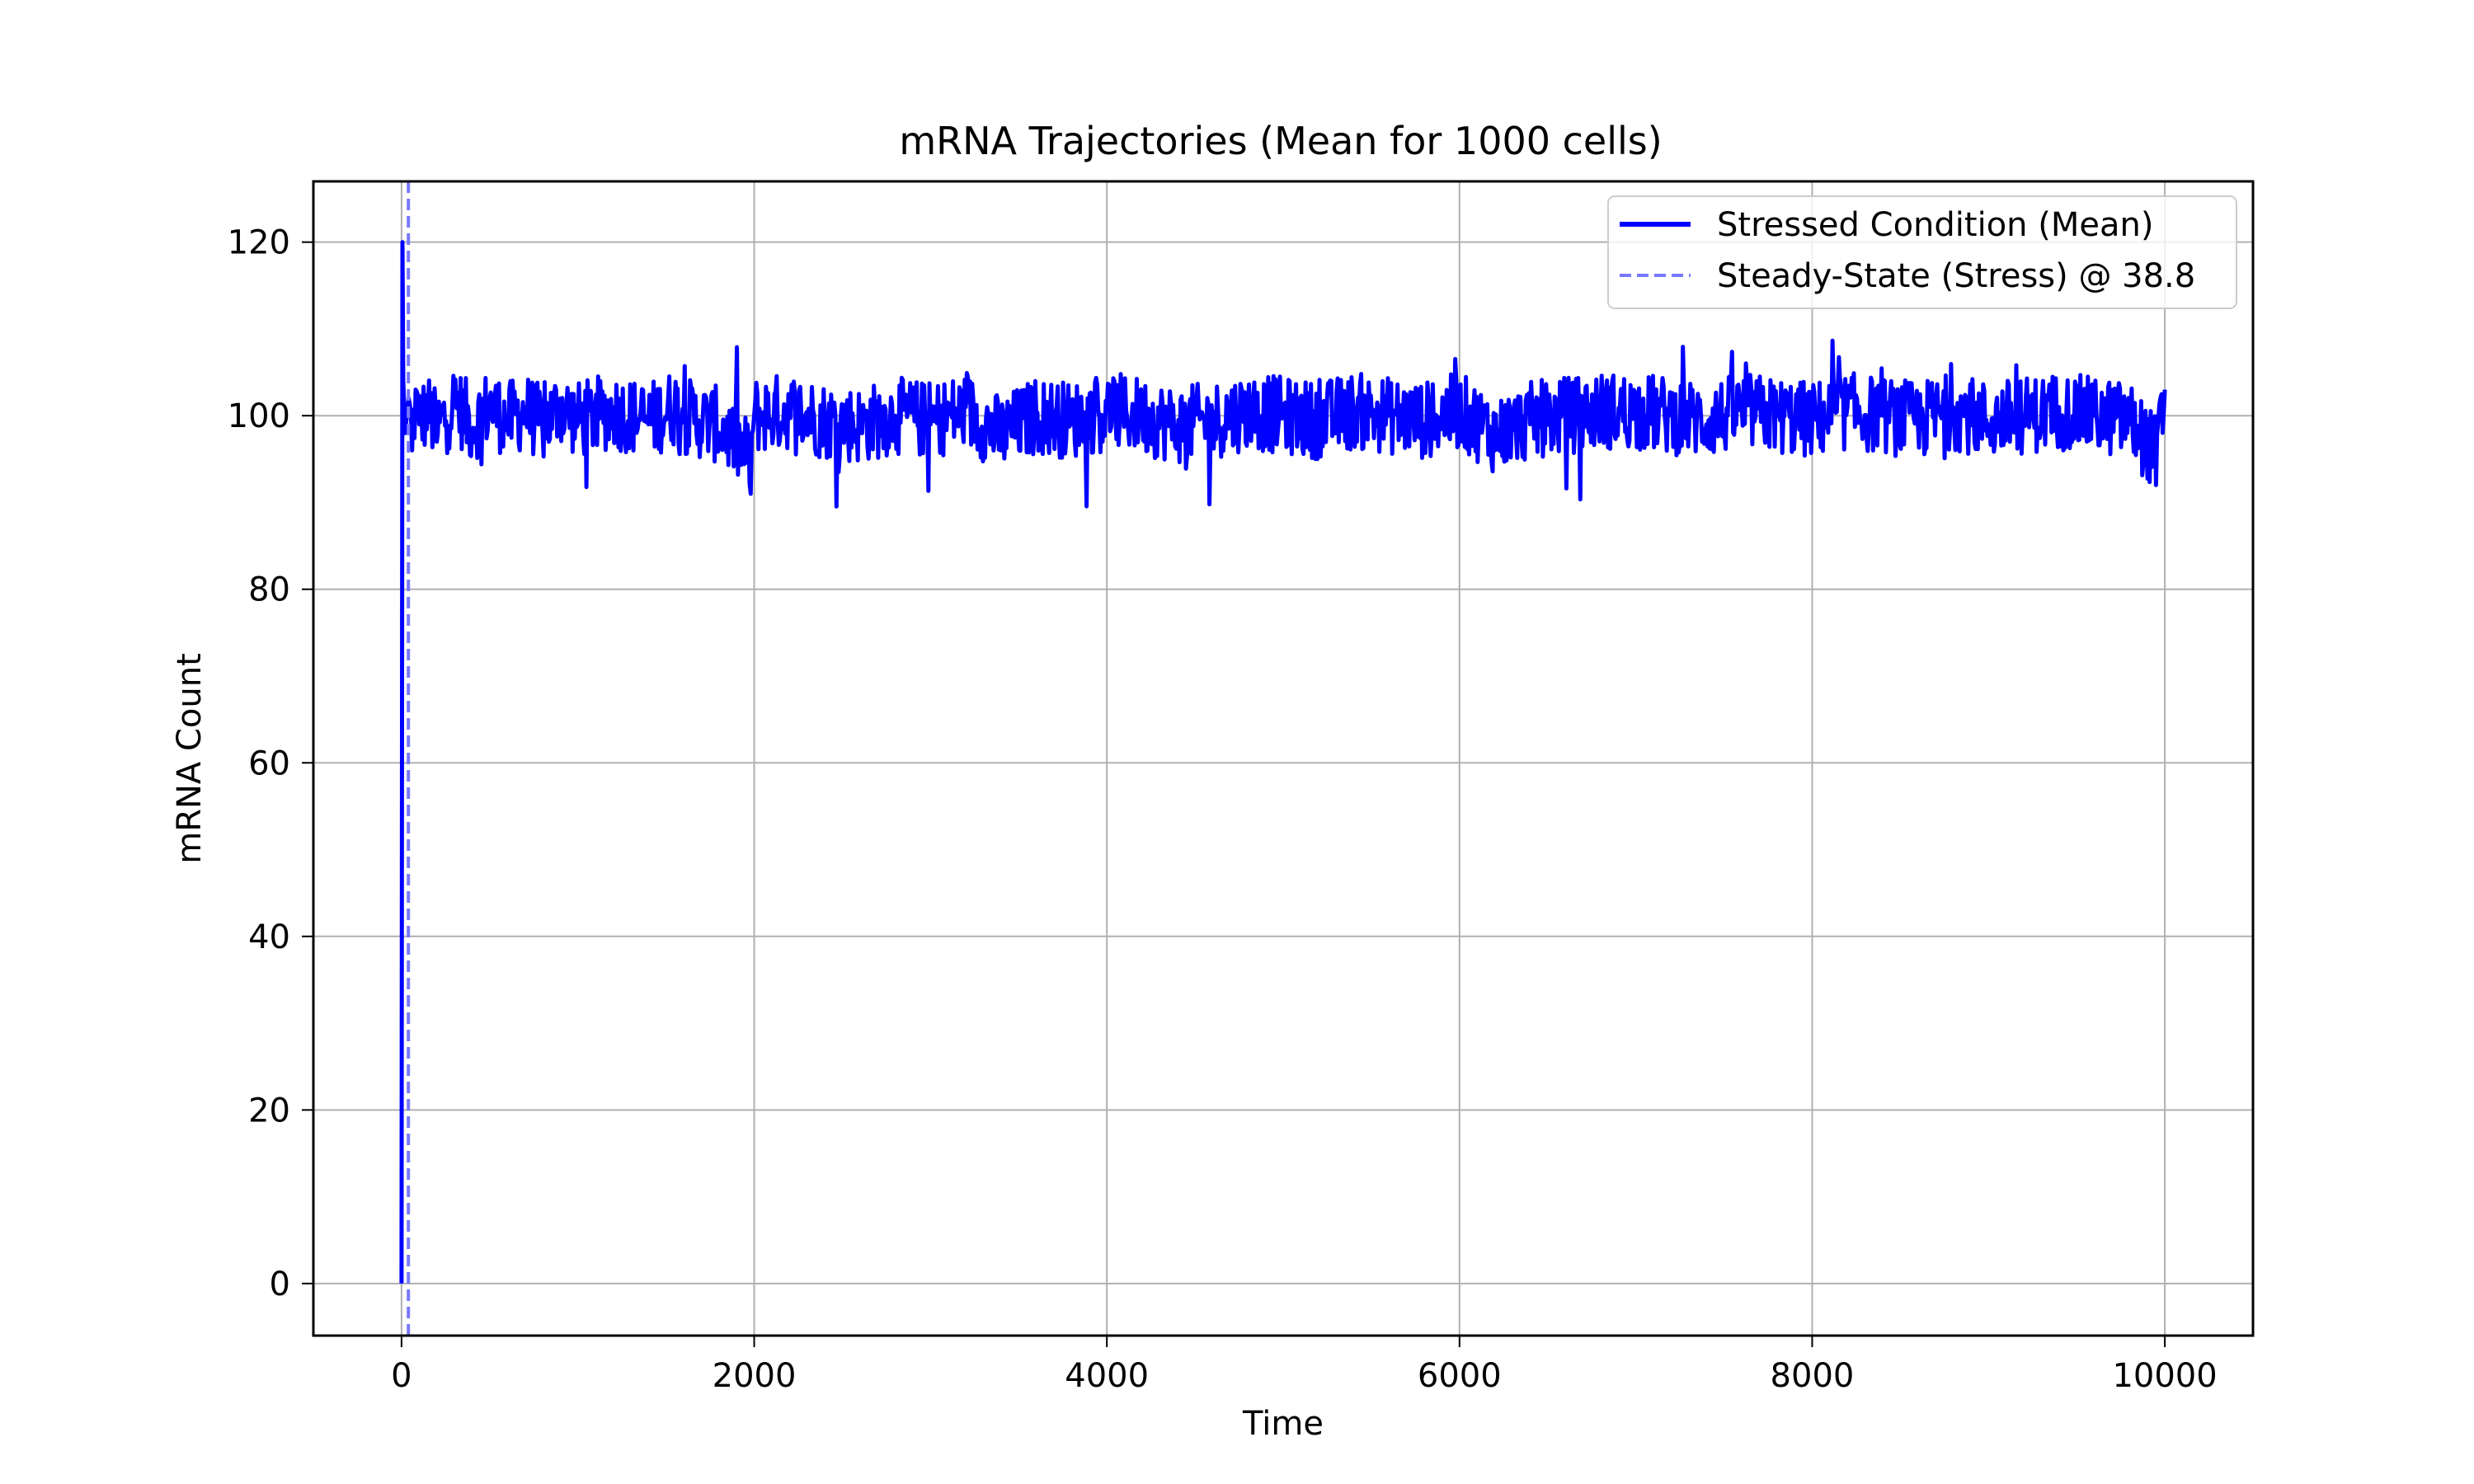 Image resolution: width=2474 pixels, height=1484 pixels. What do you see at coordinates (755, 1376) in the screenshot?
I see `x-tick-label: 2000` at bounding box center [755, 1376].